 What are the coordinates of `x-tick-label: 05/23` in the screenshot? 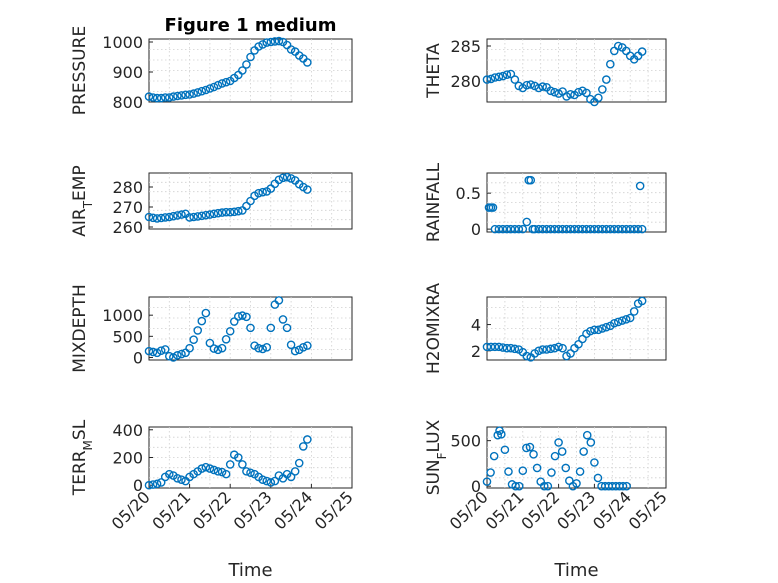 It's located at (576, 510).